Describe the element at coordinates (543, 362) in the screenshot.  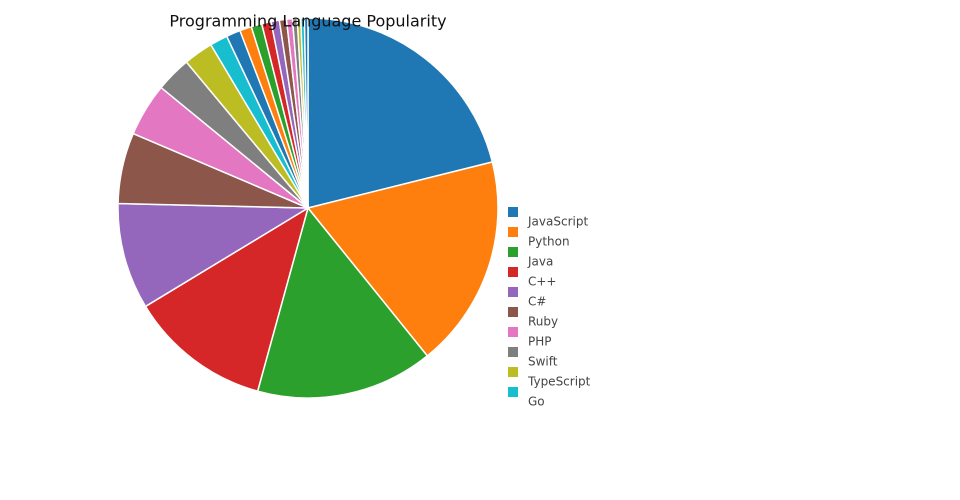
I see `legend-label: Swift` at that location.